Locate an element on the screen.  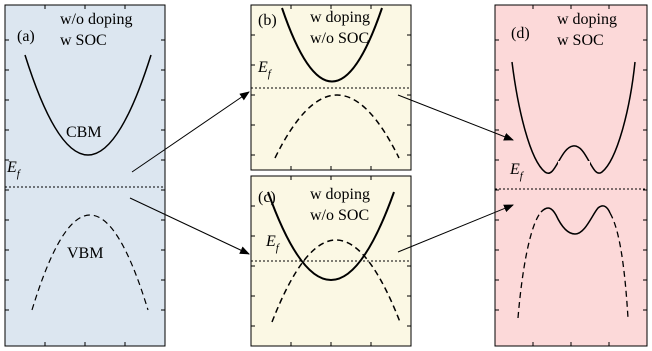
panel-c-condition-2: w/o SOC is located at coordinates (339, 215).